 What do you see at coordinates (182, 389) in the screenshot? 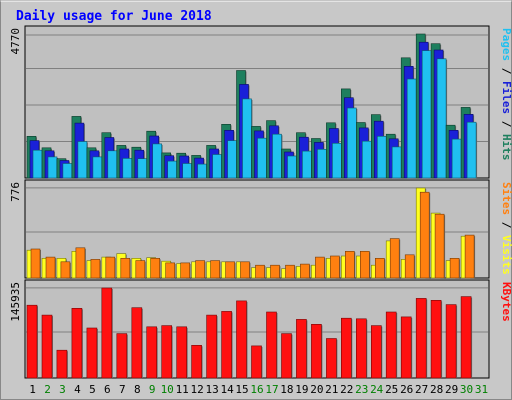
I see `x-tick-label: 11` at bounding box center [182, 389].